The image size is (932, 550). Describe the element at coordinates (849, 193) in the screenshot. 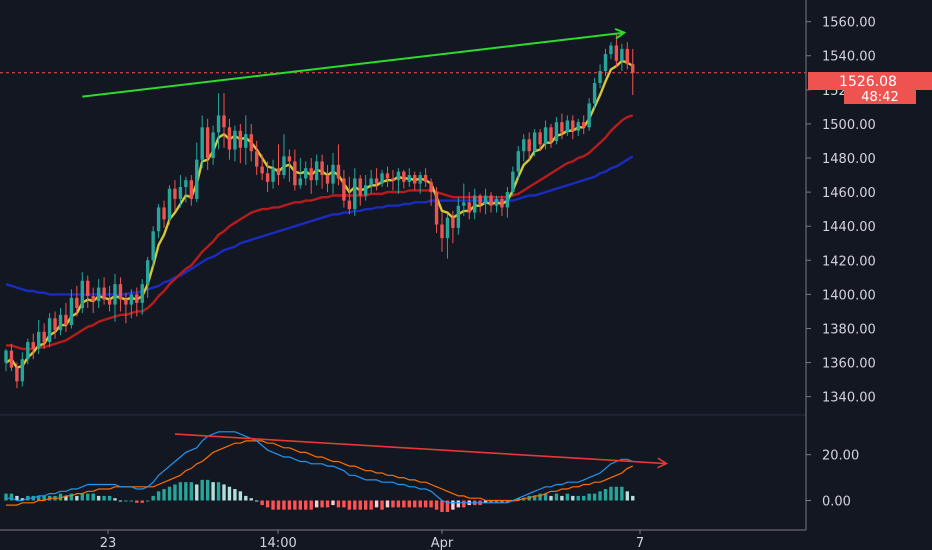

I see `price-tick-label: 1460.00` at that location.